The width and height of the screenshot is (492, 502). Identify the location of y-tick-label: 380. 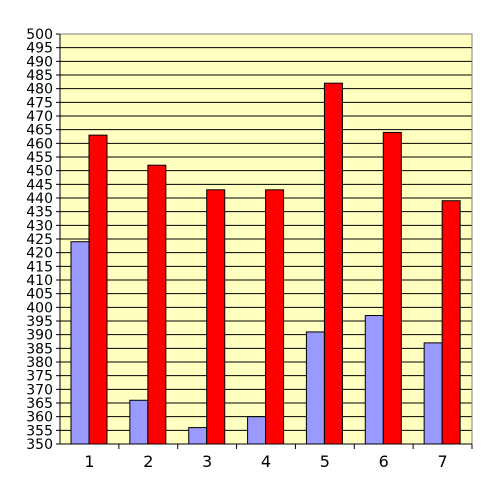
(39, 363).